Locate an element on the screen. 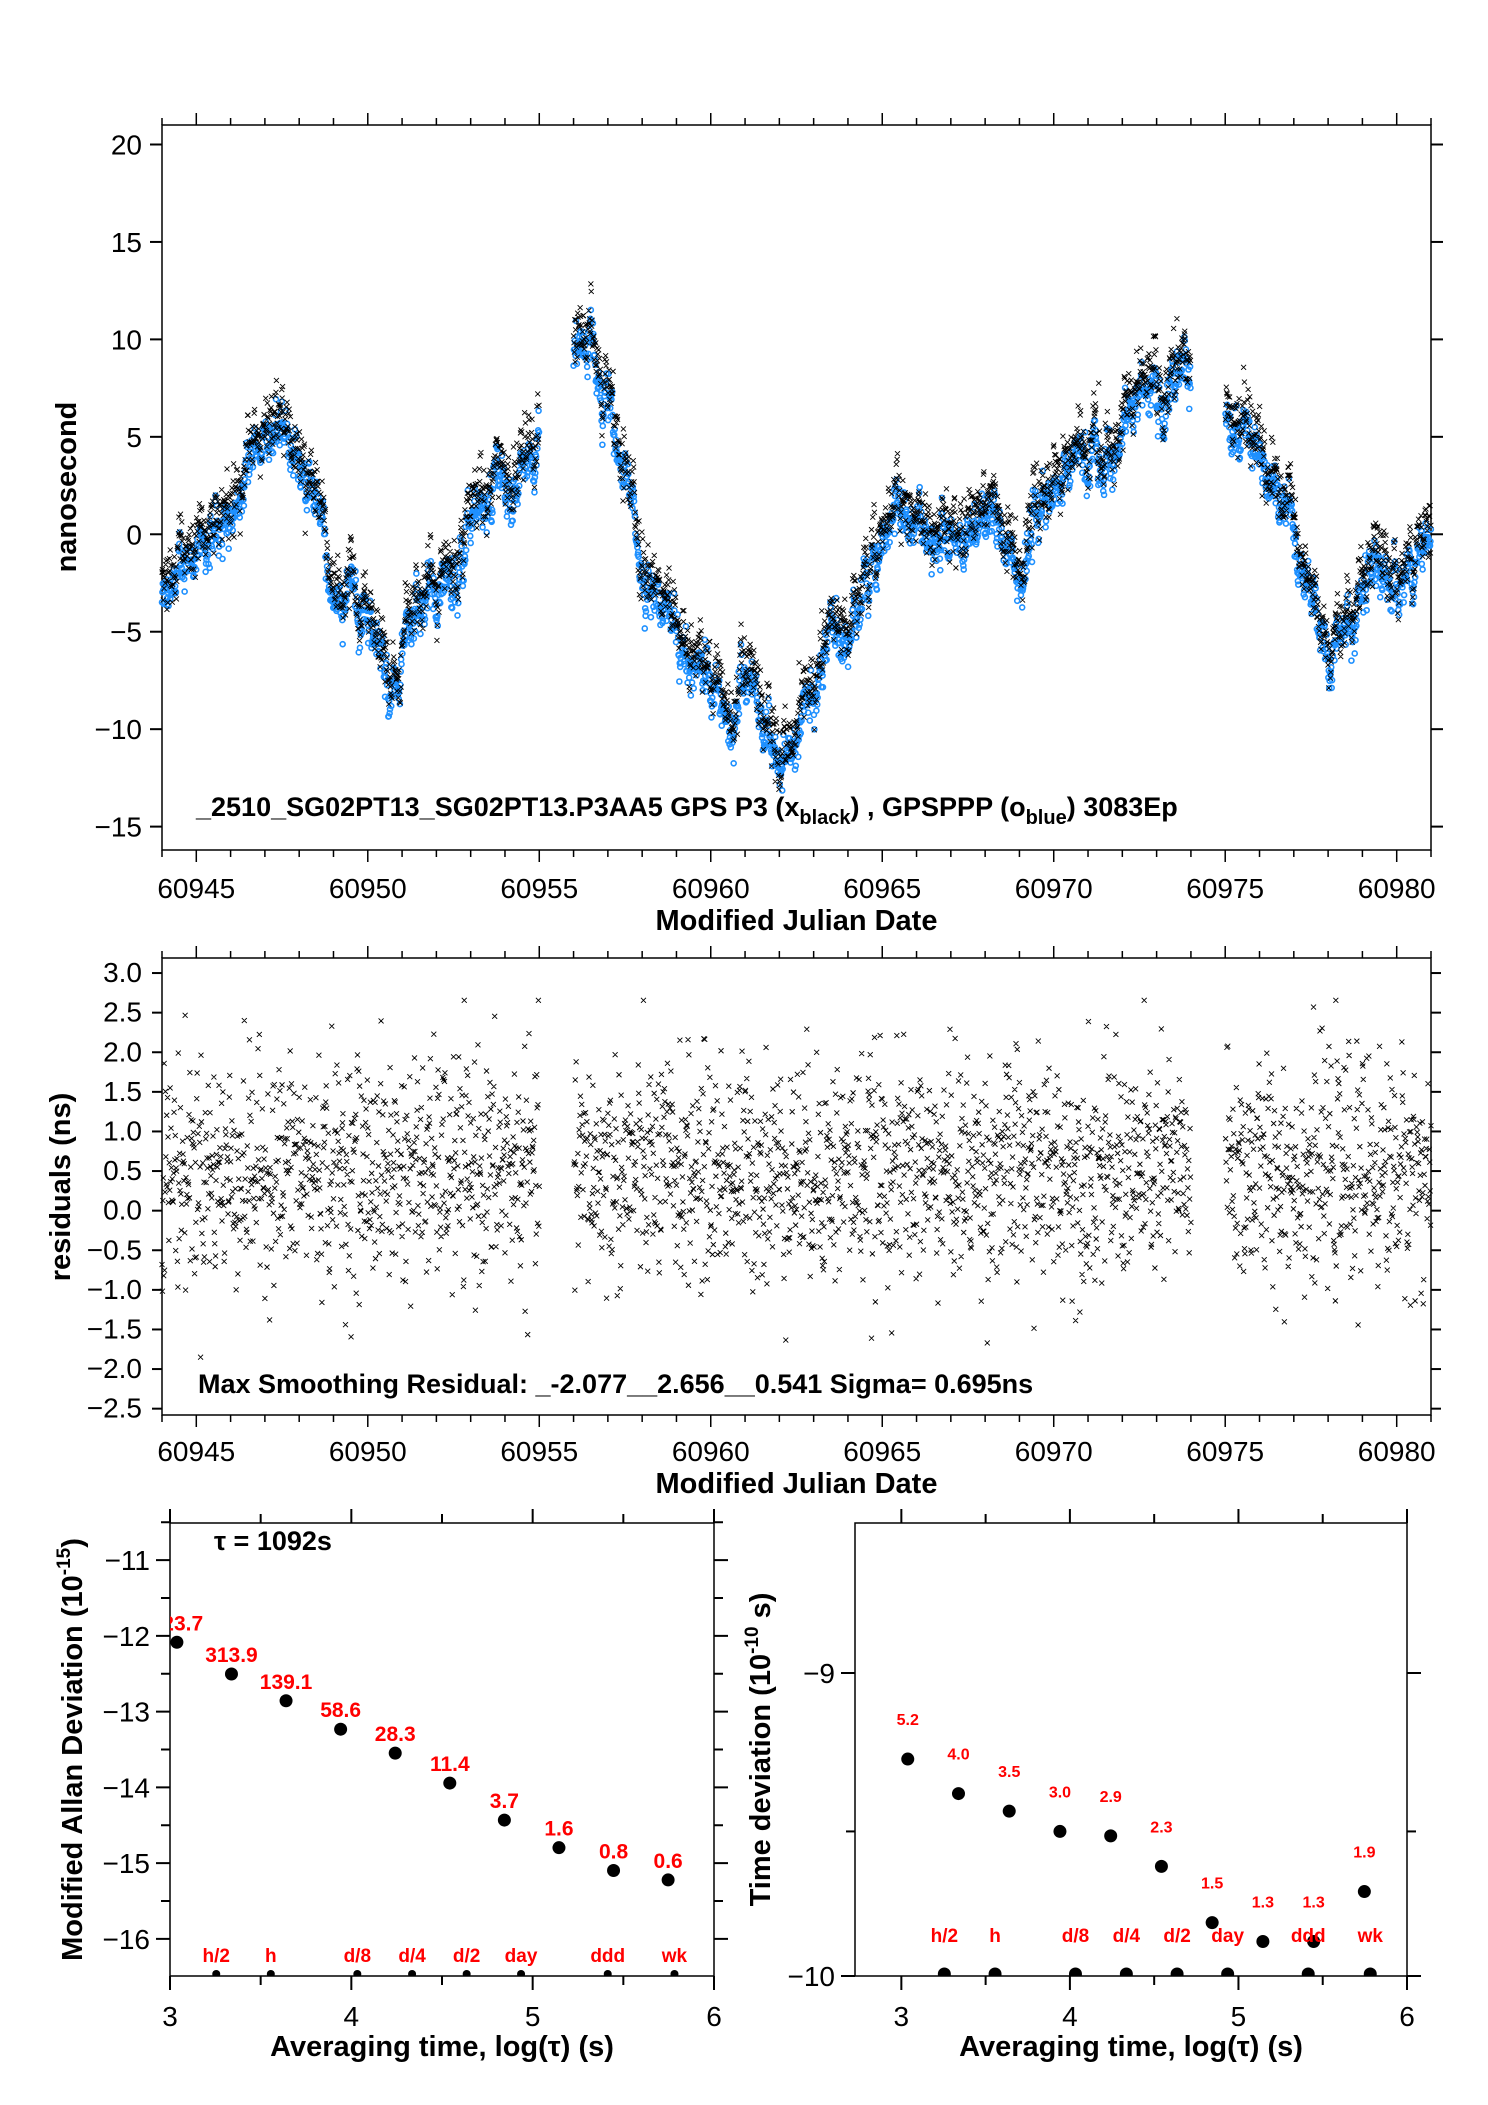 The width and height of the screenshot is (1488, 2105). x-tick-label: 60960 is located at coordinates (711, 1451).